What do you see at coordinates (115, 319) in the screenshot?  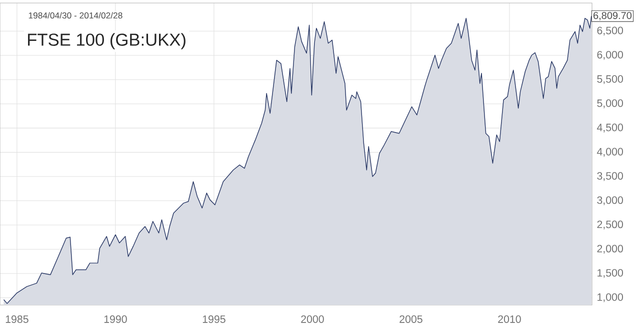 I see `x-tick-label: 1990` at bounding box center [115, 319].